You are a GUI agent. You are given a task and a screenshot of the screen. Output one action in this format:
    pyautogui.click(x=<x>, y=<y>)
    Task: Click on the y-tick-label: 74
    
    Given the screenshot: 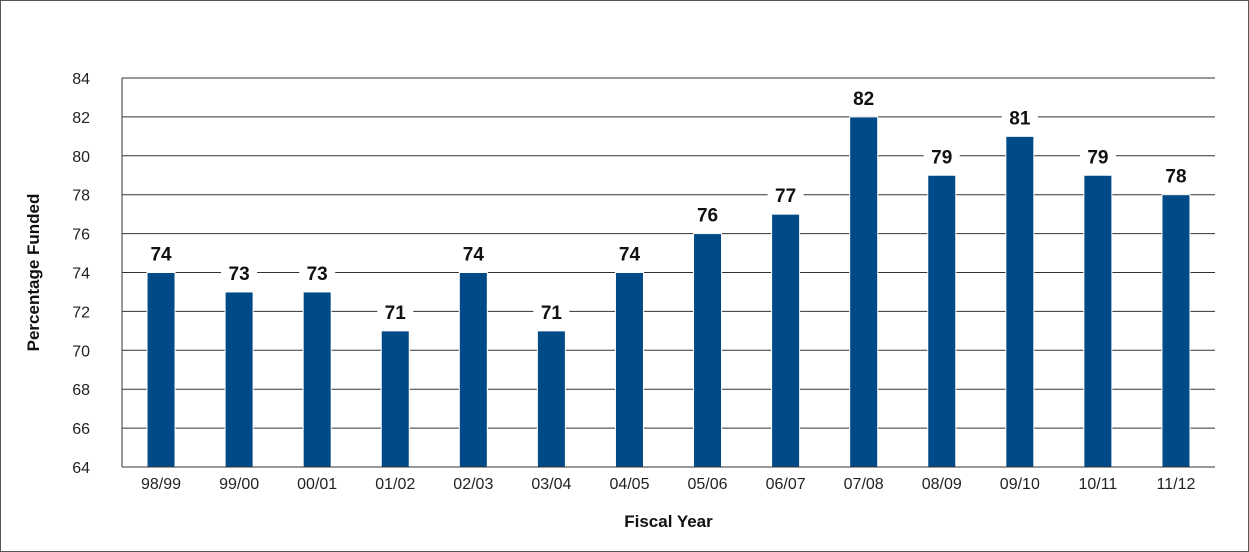 What is the action you would take?
    pyautogui.click(x=81, y=274)
    